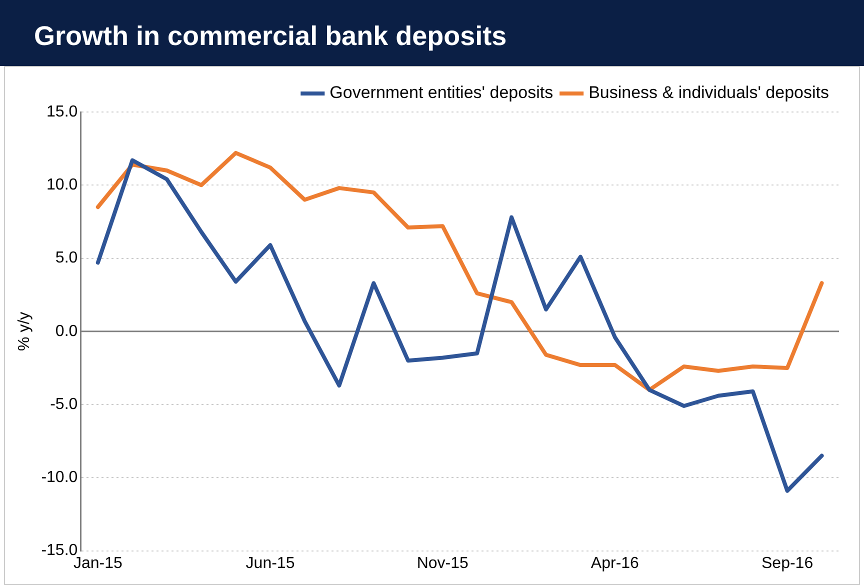  I want to click on y-tick-label: 5.0, so click(66, 258).